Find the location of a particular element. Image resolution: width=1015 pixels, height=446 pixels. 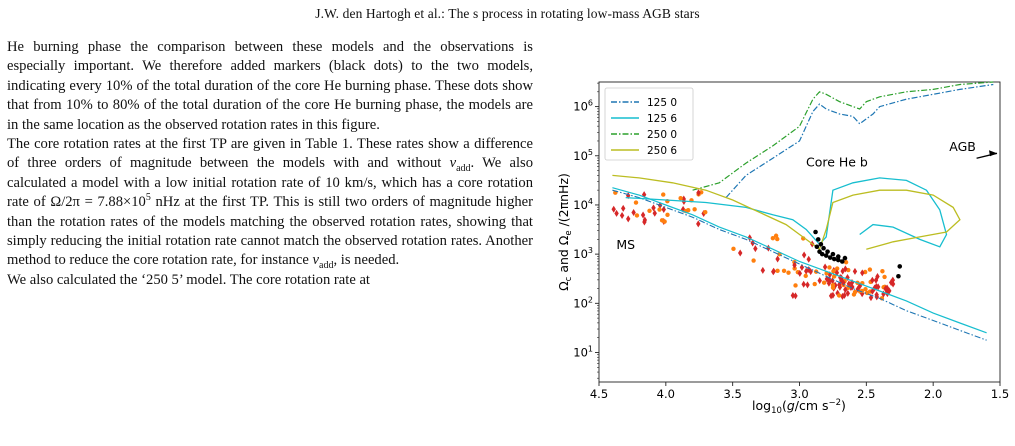

x-axis-label: log10(g/cm s−2) is located at coordinates (799, 407).